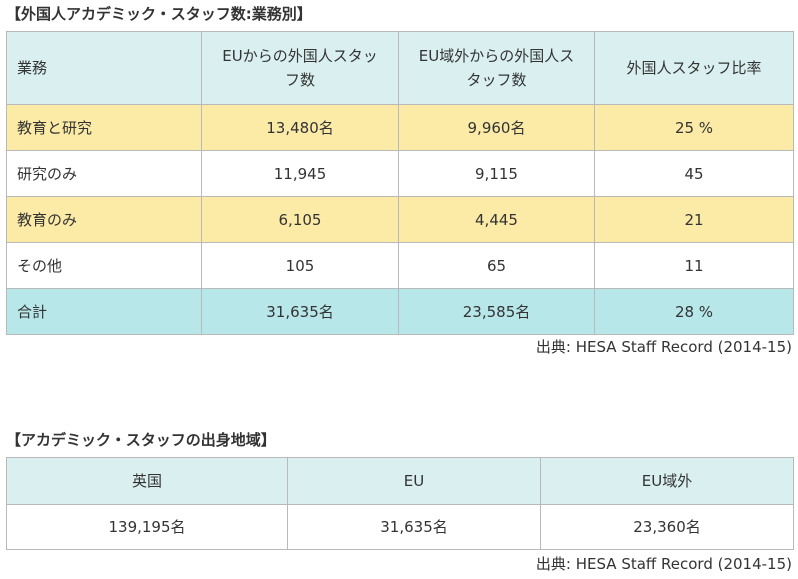 The height and width of the screenshot is (579, 798). What do you see at coordinates (147, 481) in the screenshot?
I see `header-uk: 英国` at bounding box center [147, 481].